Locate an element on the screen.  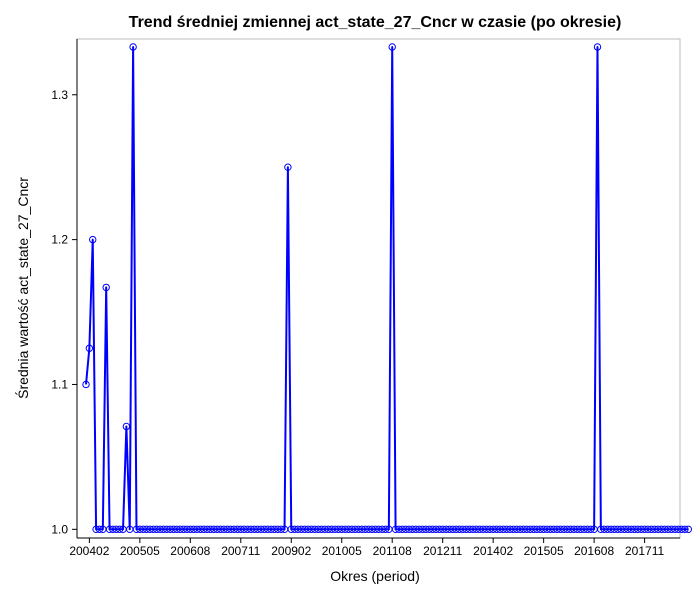
y-tick-label: 1.1 is located at coordinates (59, 384).